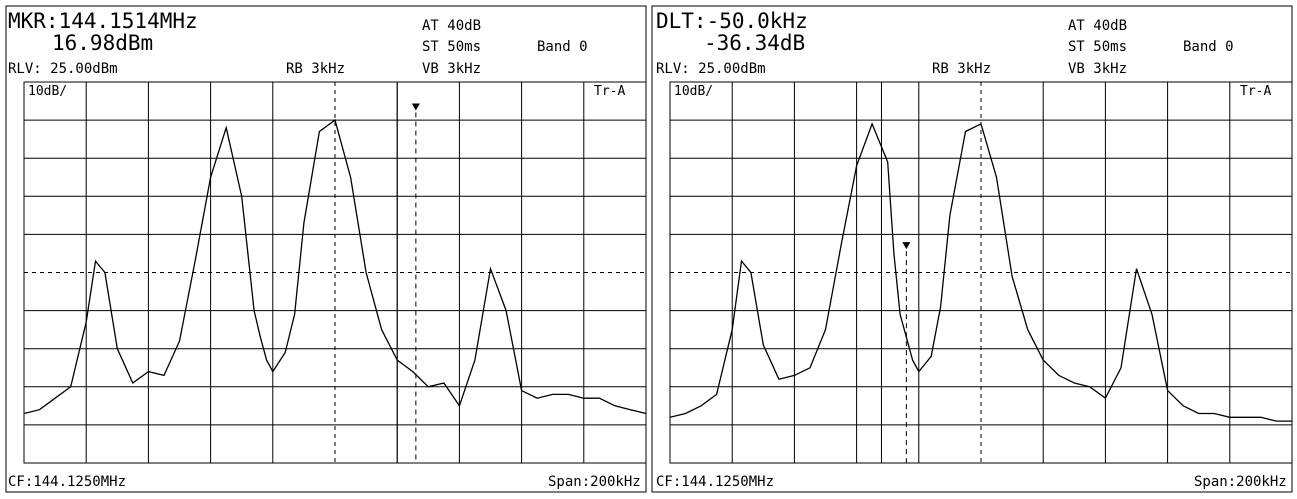  I want to click on readout-line1: DLT:-50.0kHz, so click(732, 21).